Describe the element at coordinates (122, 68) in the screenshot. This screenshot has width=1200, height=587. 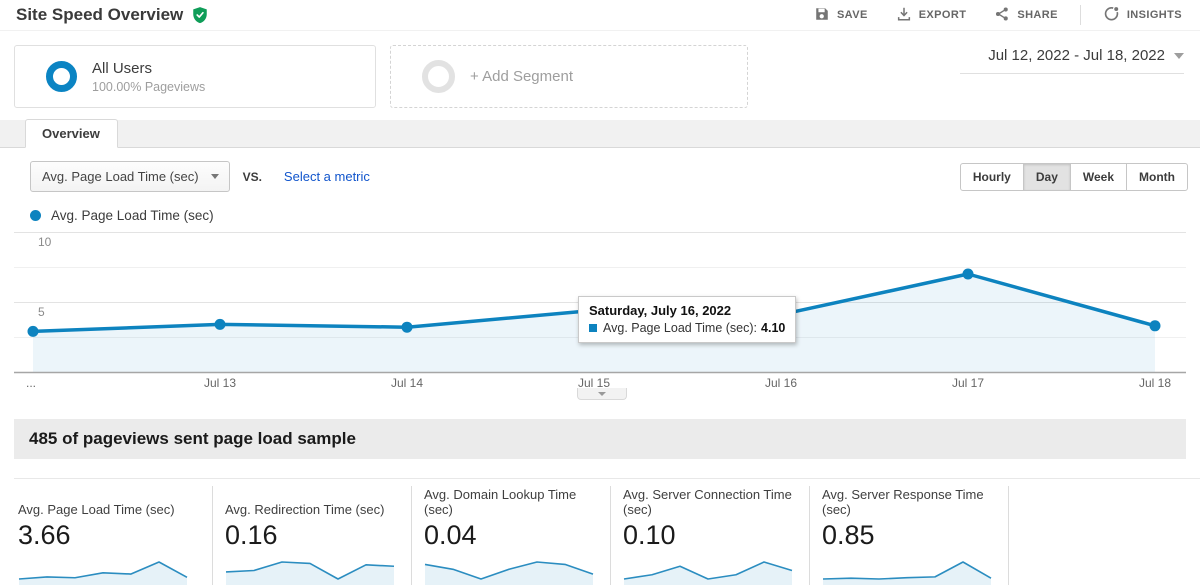
I see `segment-name: All Users` at that location.